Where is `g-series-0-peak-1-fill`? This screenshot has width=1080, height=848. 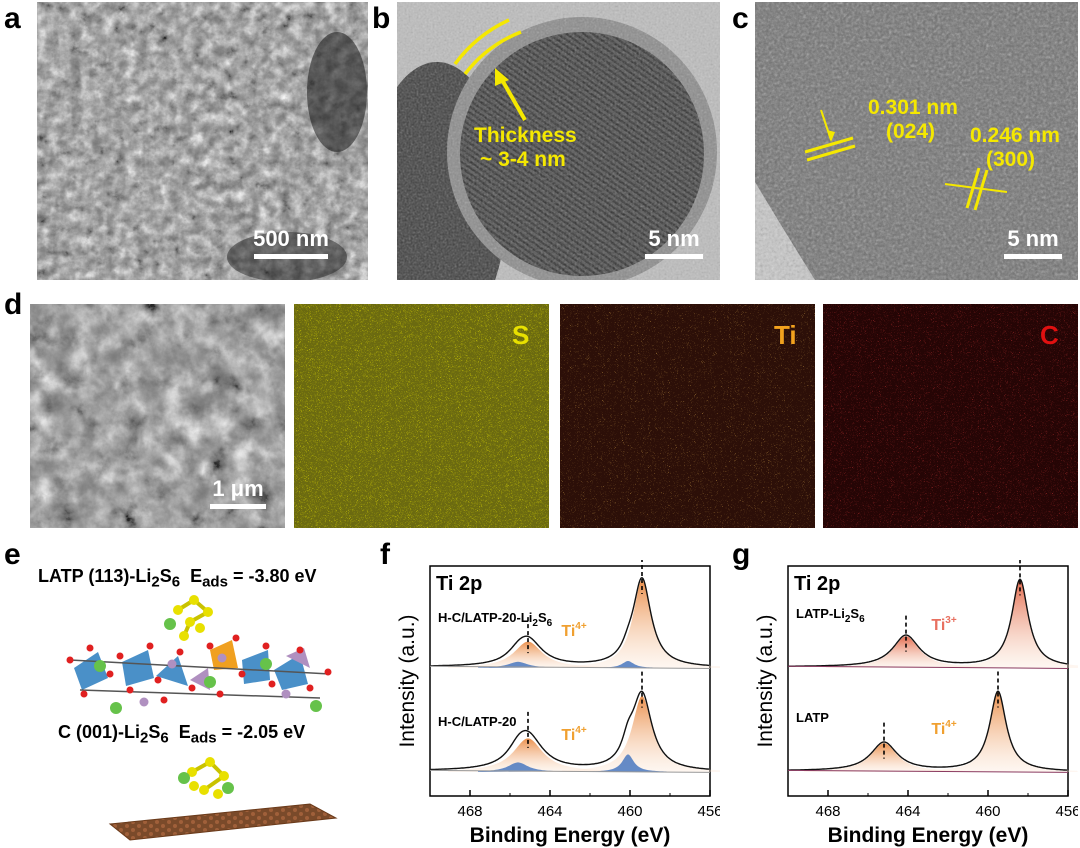 g-series-0-peak-1-fill is located at coordinates (906, 652).